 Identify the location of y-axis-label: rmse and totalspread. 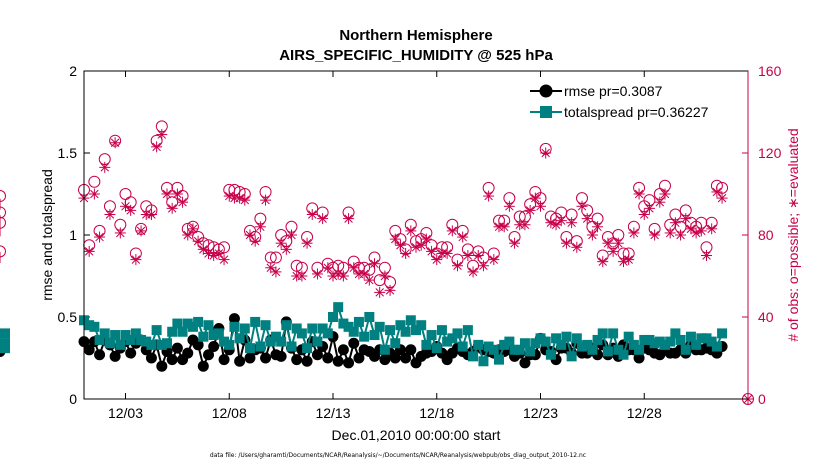
(47, 235).